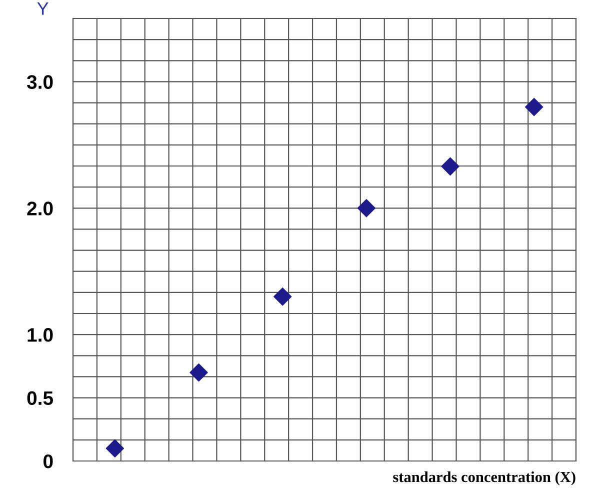 This screenshot has height=497, width=600. Describe the element at coordinates (42, 8) in the screenshot. I see `y-axis-title: Y` at that location.